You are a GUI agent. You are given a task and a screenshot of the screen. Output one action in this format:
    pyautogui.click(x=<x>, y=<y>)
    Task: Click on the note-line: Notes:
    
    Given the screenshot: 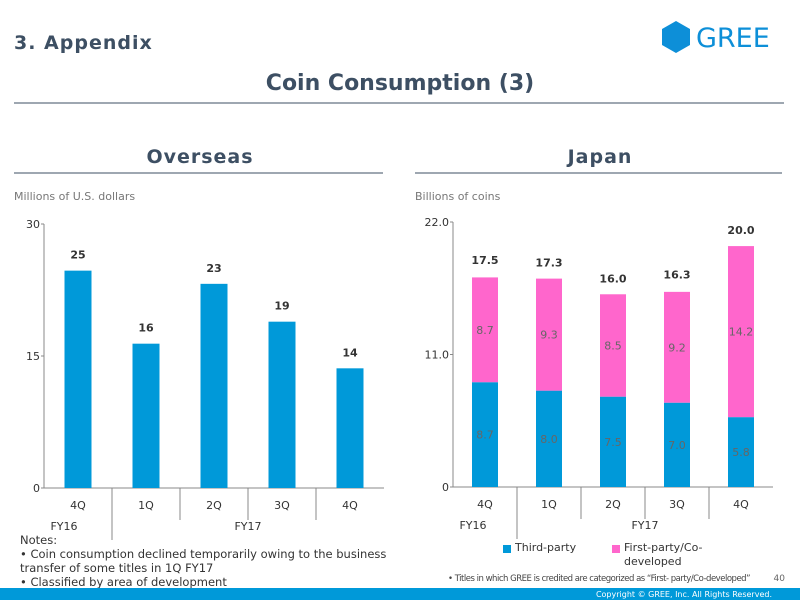 What is the action you would take?
    pyautogui.click(x=39, y=540)
    